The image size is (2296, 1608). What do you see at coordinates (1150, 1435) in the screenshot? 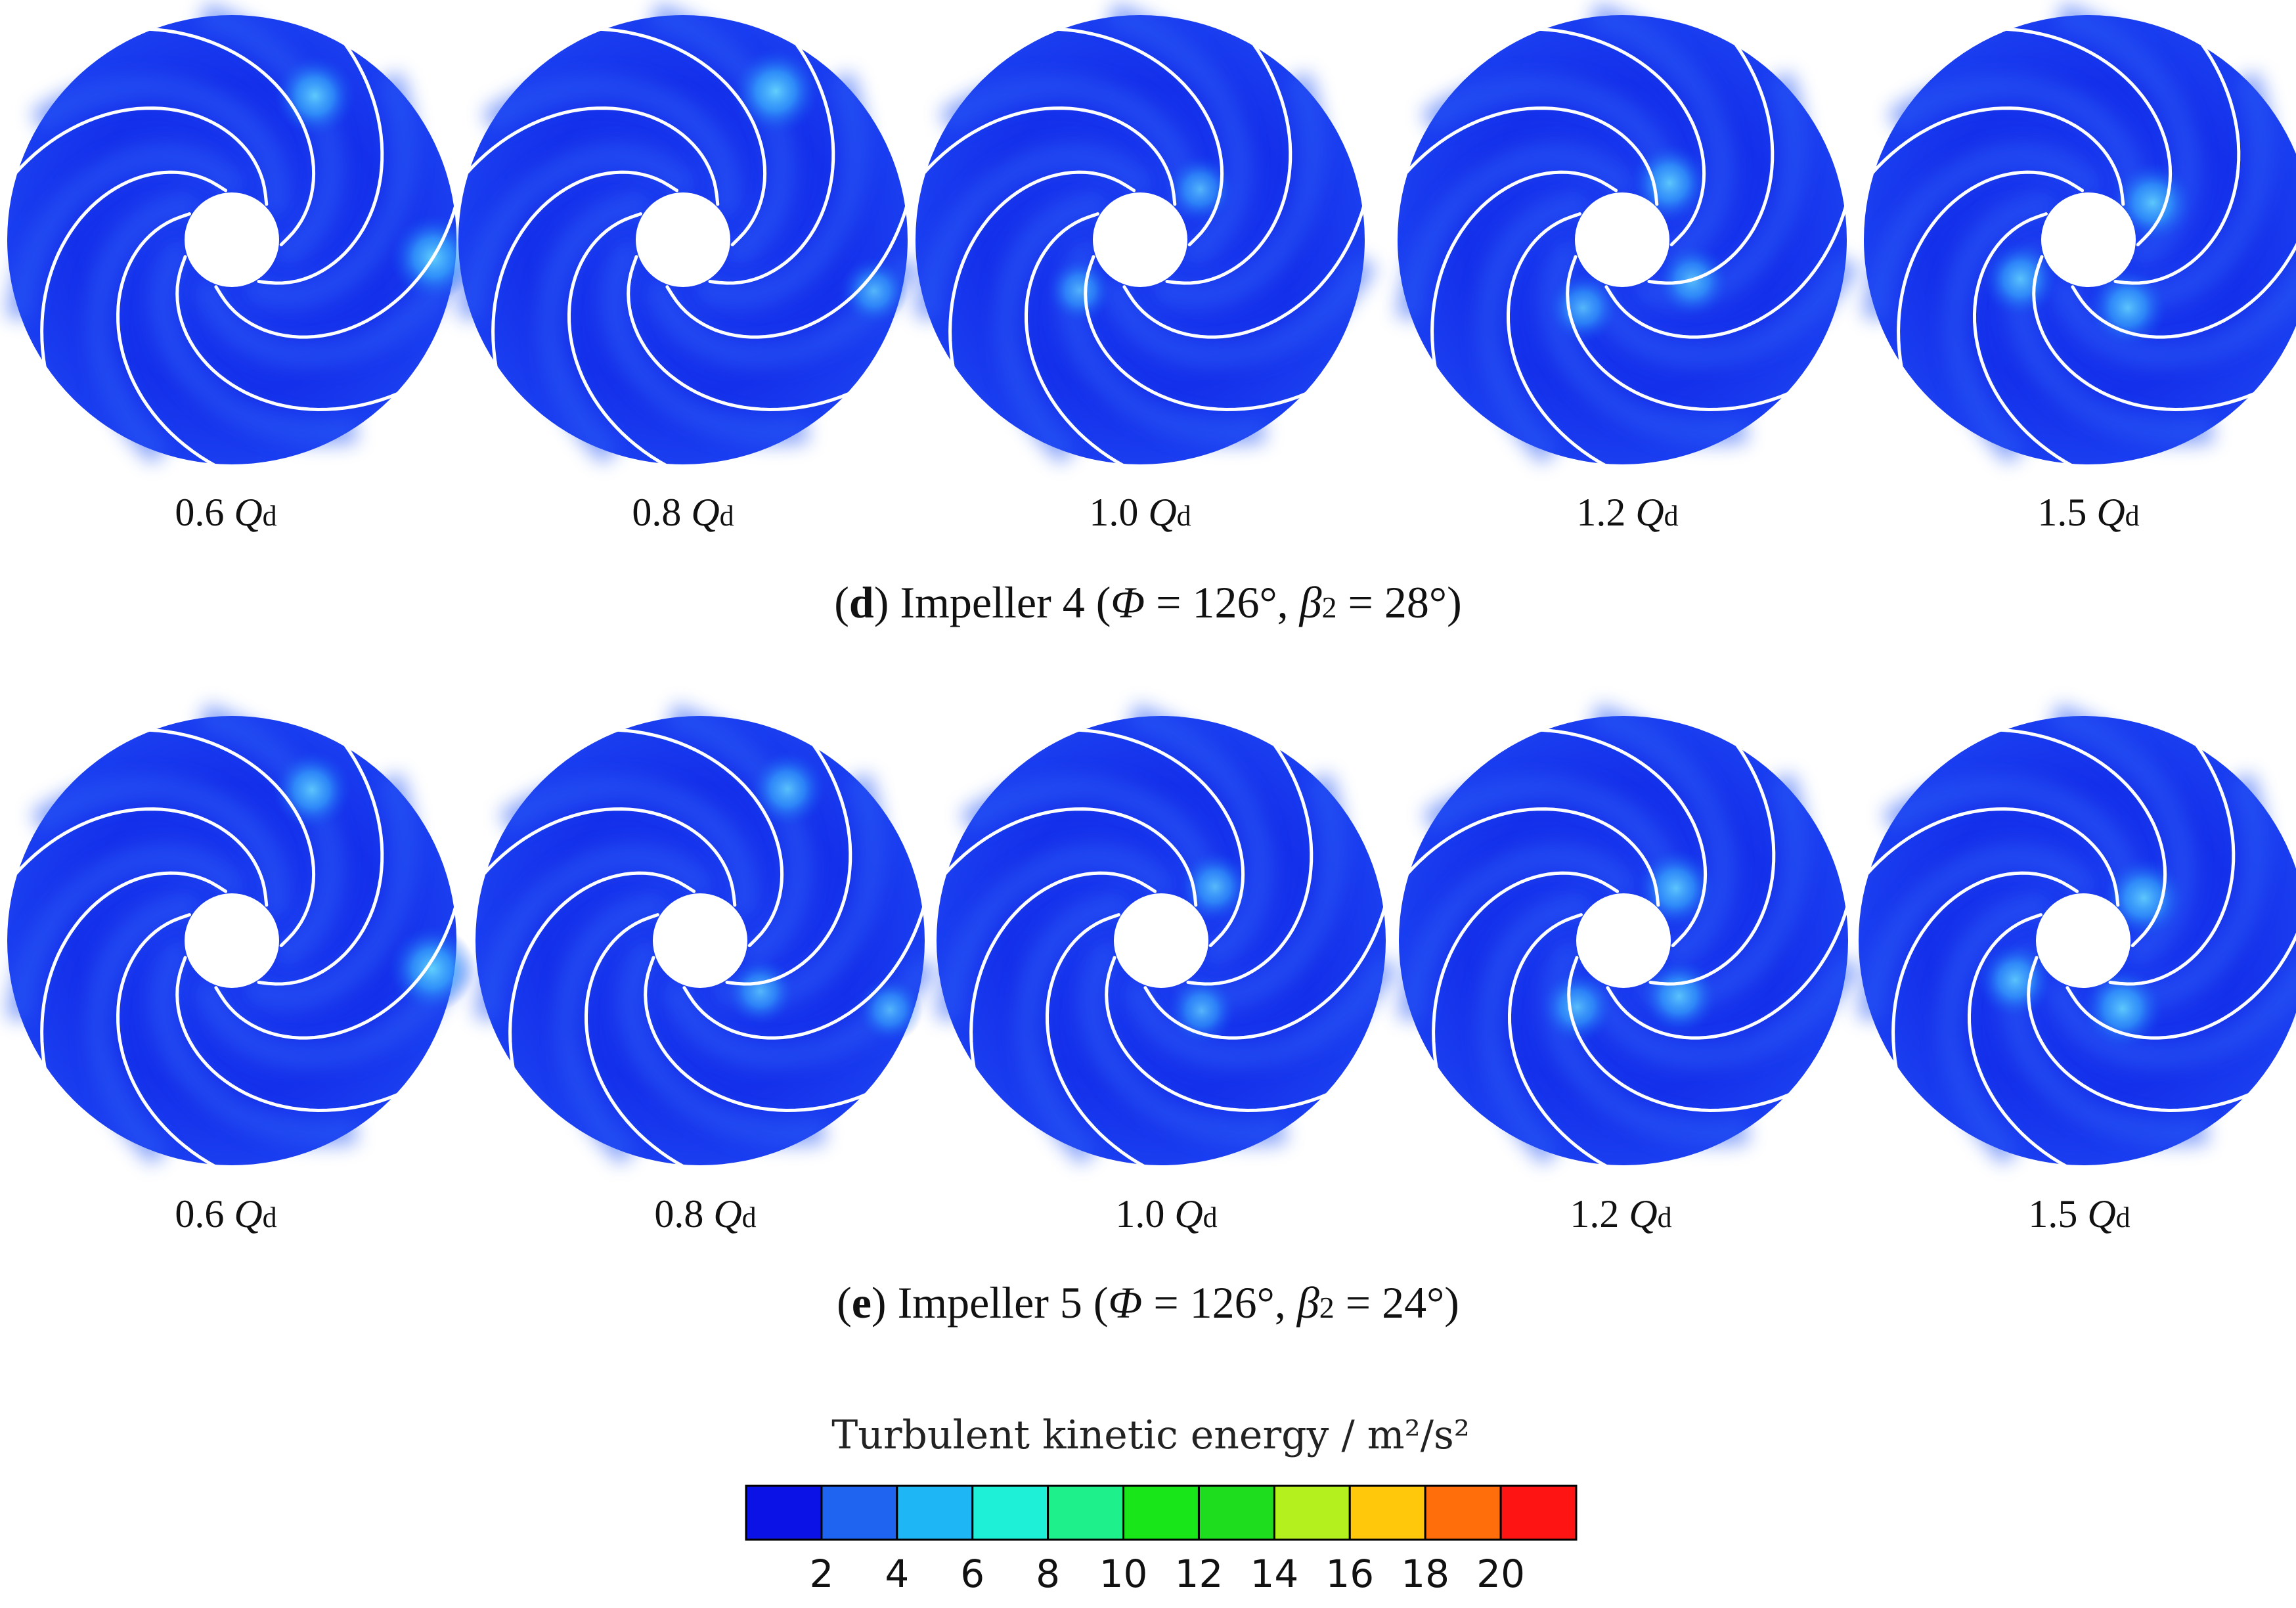
I see `colorbar-title: Turbulent kinetic energy / m²/s²` at bounding box center [1150, 1435].